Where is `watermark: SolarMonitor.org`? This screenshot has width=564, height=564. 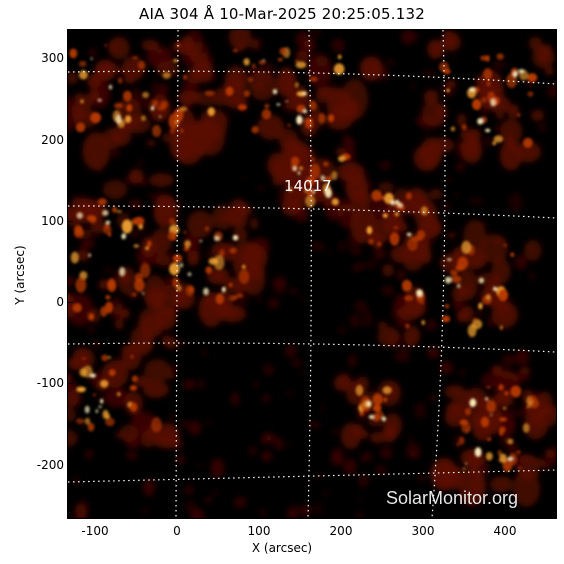
watermark: SolarMonitor.org is located at coordinates (452, 498).